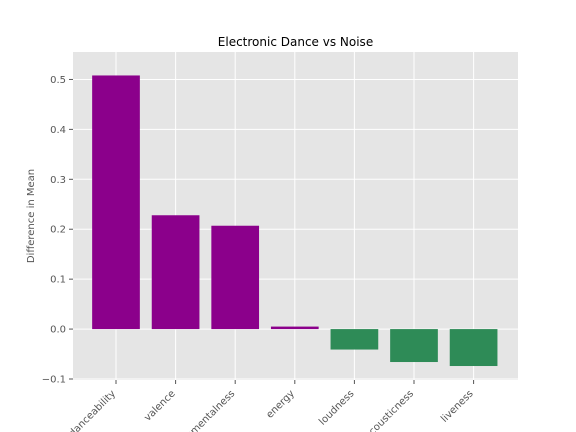  I want to click on bar-energy, so click(294, 328).